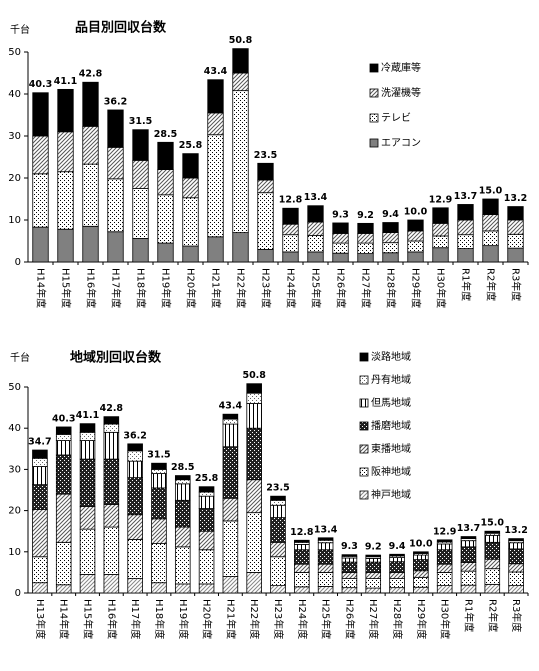 The image size is (539, 671). What do you see at coordinates (91, 288) in the screenshot?
I see `x-tick-label: H16年度` at bounding box center [91, 288].